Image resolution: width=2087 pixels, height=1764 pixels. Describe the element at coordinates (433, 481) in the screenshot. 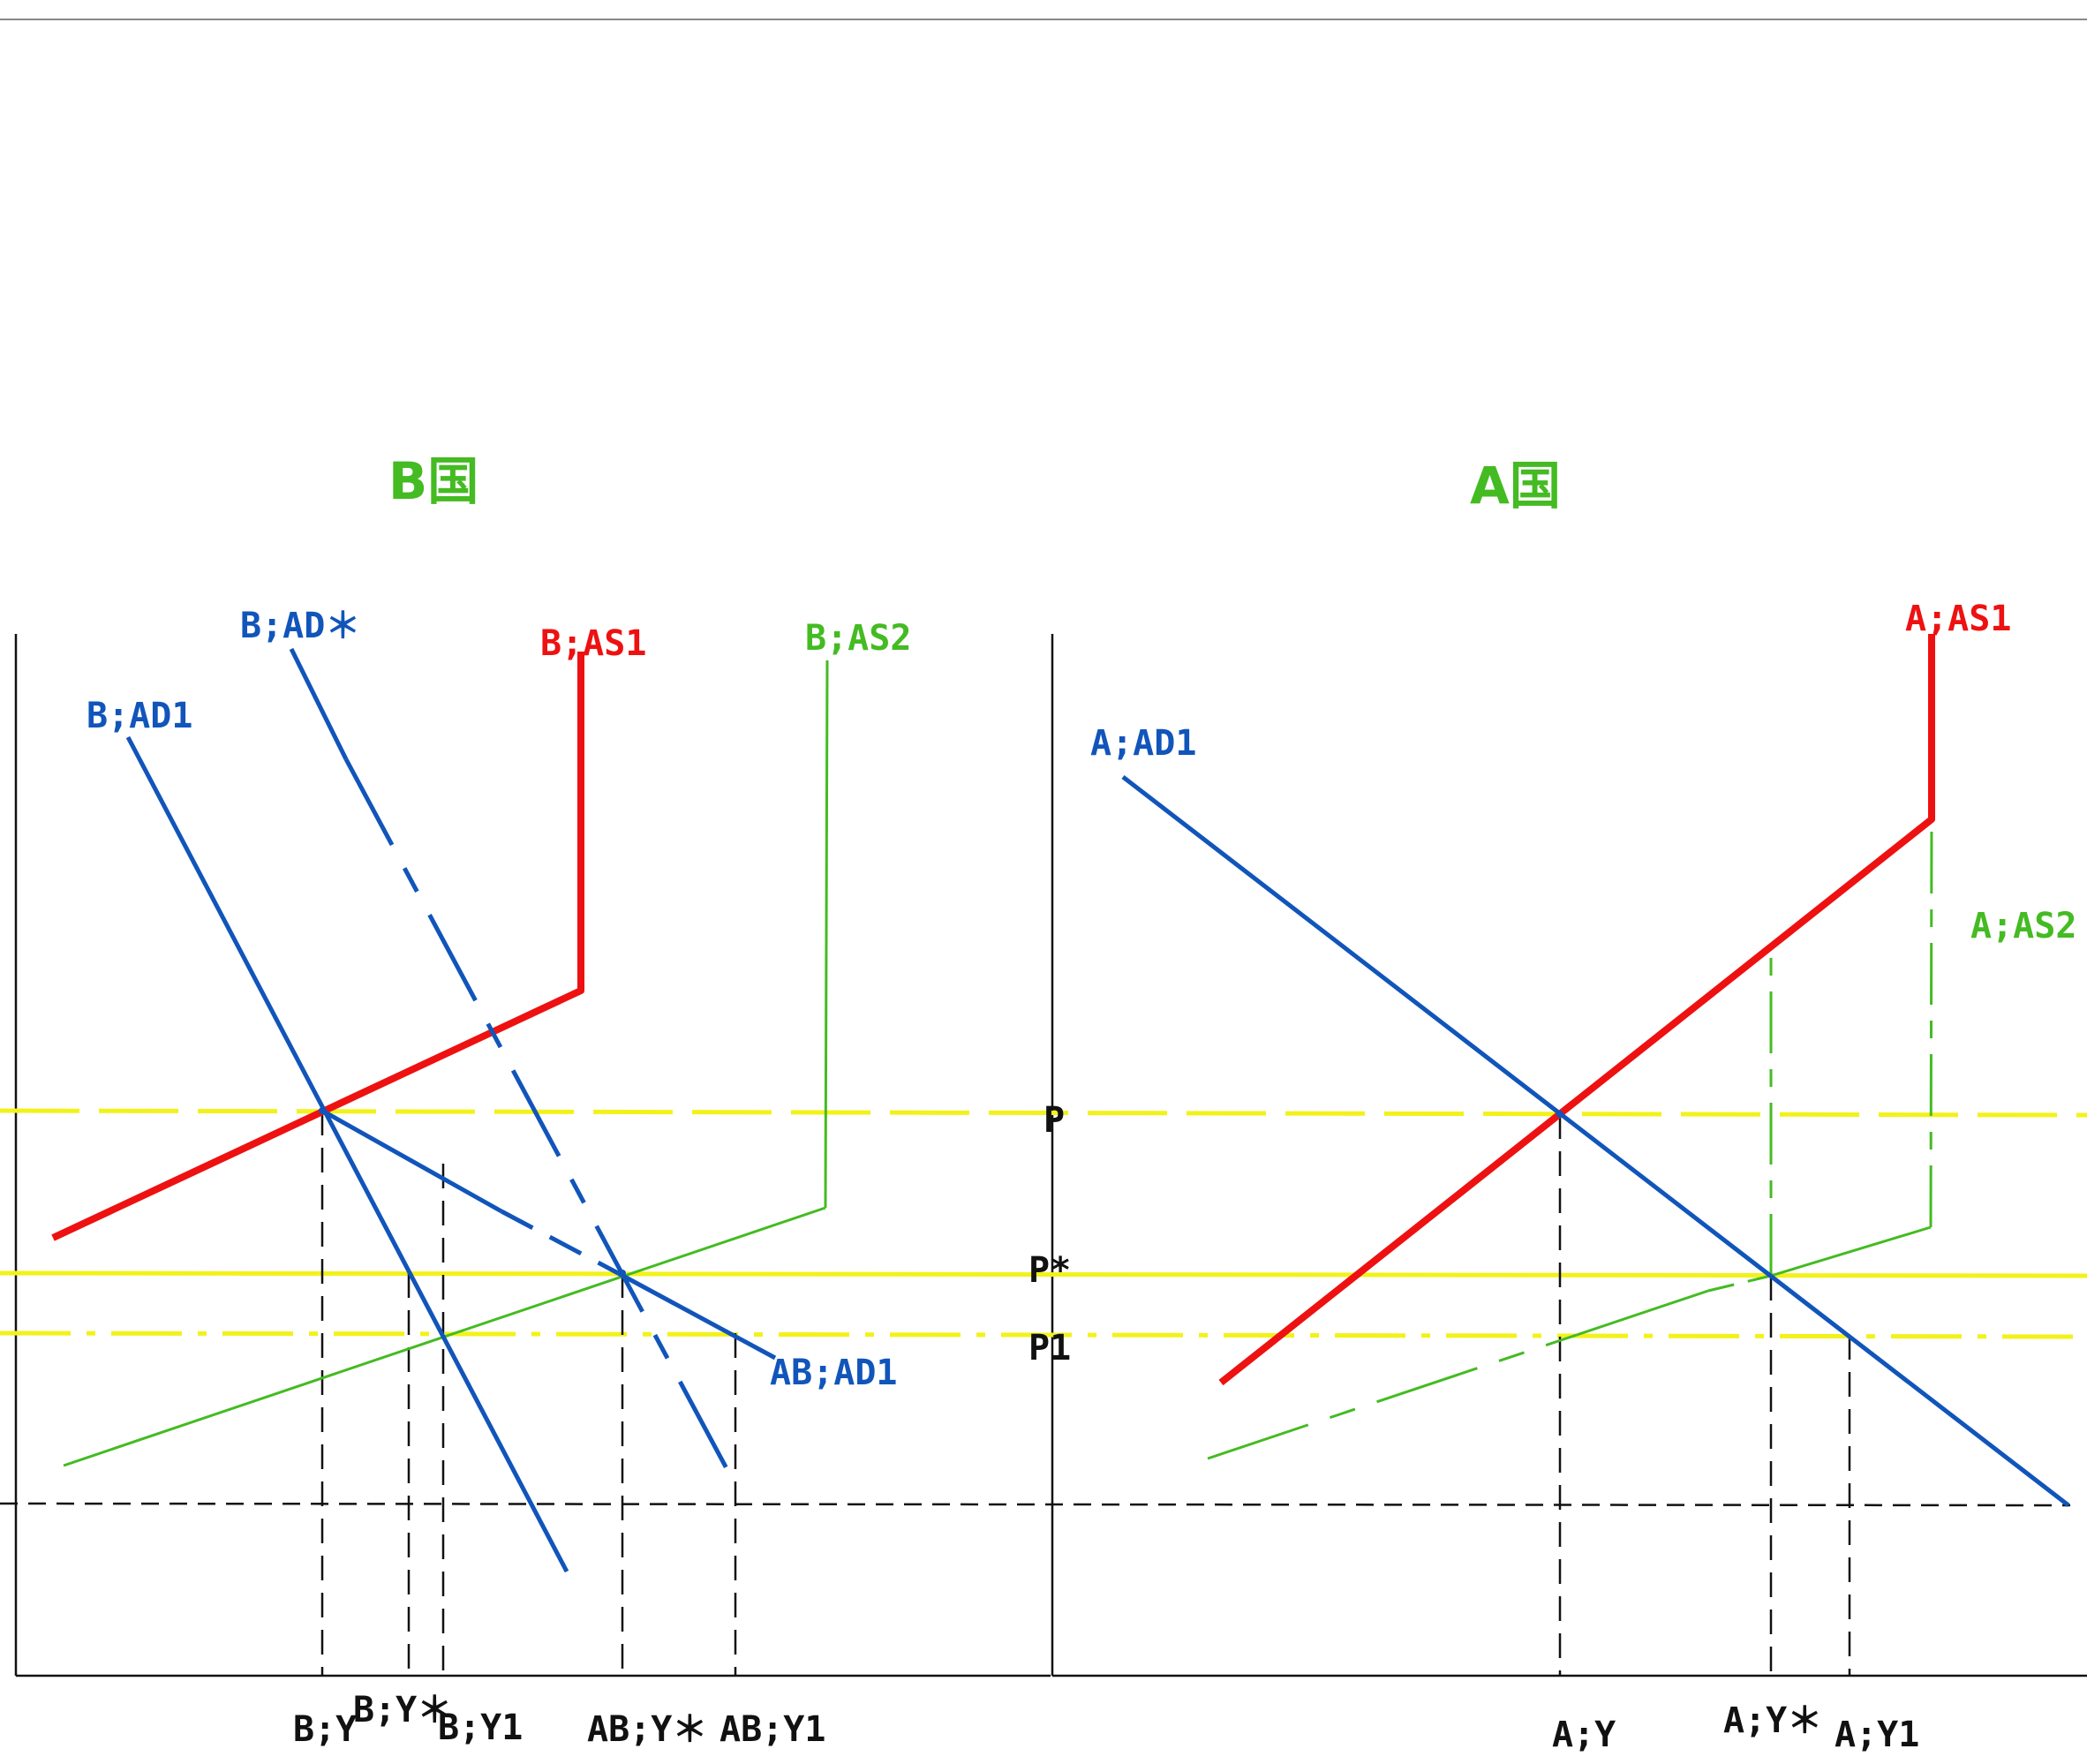

I see `country-b-title: B国` at that location.